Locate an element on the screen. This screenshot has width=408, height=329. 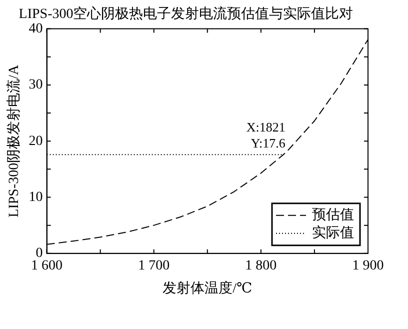
y-tick-label: 20 is located at coordinates (35, 141).